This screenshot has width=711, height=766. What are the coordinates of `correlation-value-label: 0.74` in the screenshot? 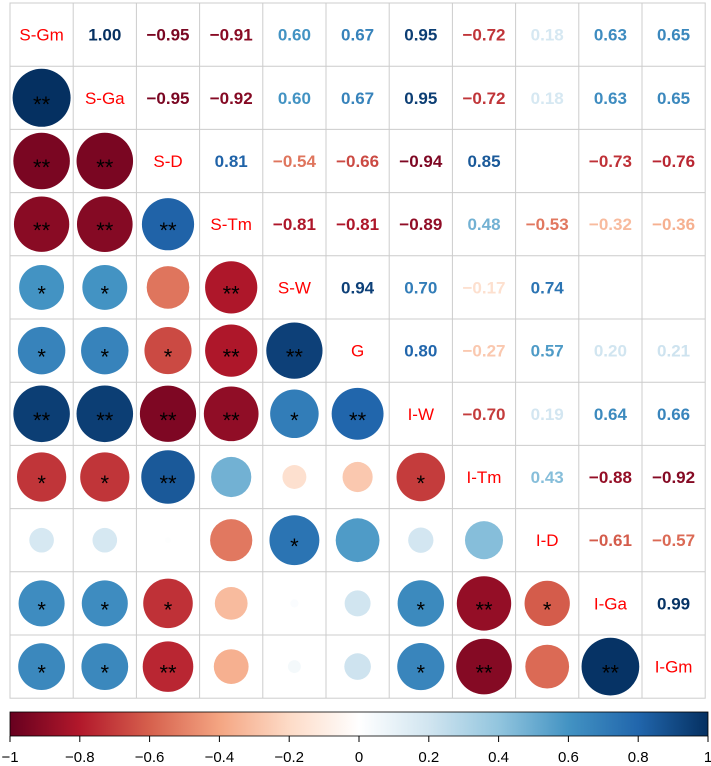 It's located at (548, 287).